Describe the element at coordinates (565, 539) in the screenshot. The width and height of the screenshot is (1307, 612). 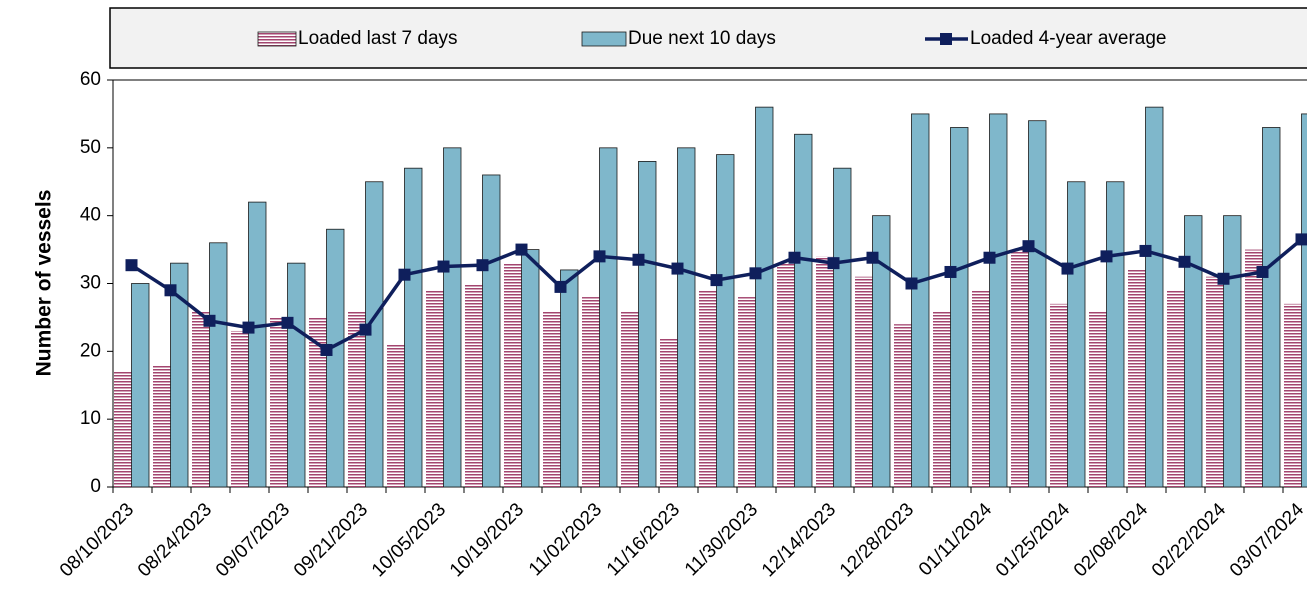
I see `x-tick-label: 11/02/2023` at that location.